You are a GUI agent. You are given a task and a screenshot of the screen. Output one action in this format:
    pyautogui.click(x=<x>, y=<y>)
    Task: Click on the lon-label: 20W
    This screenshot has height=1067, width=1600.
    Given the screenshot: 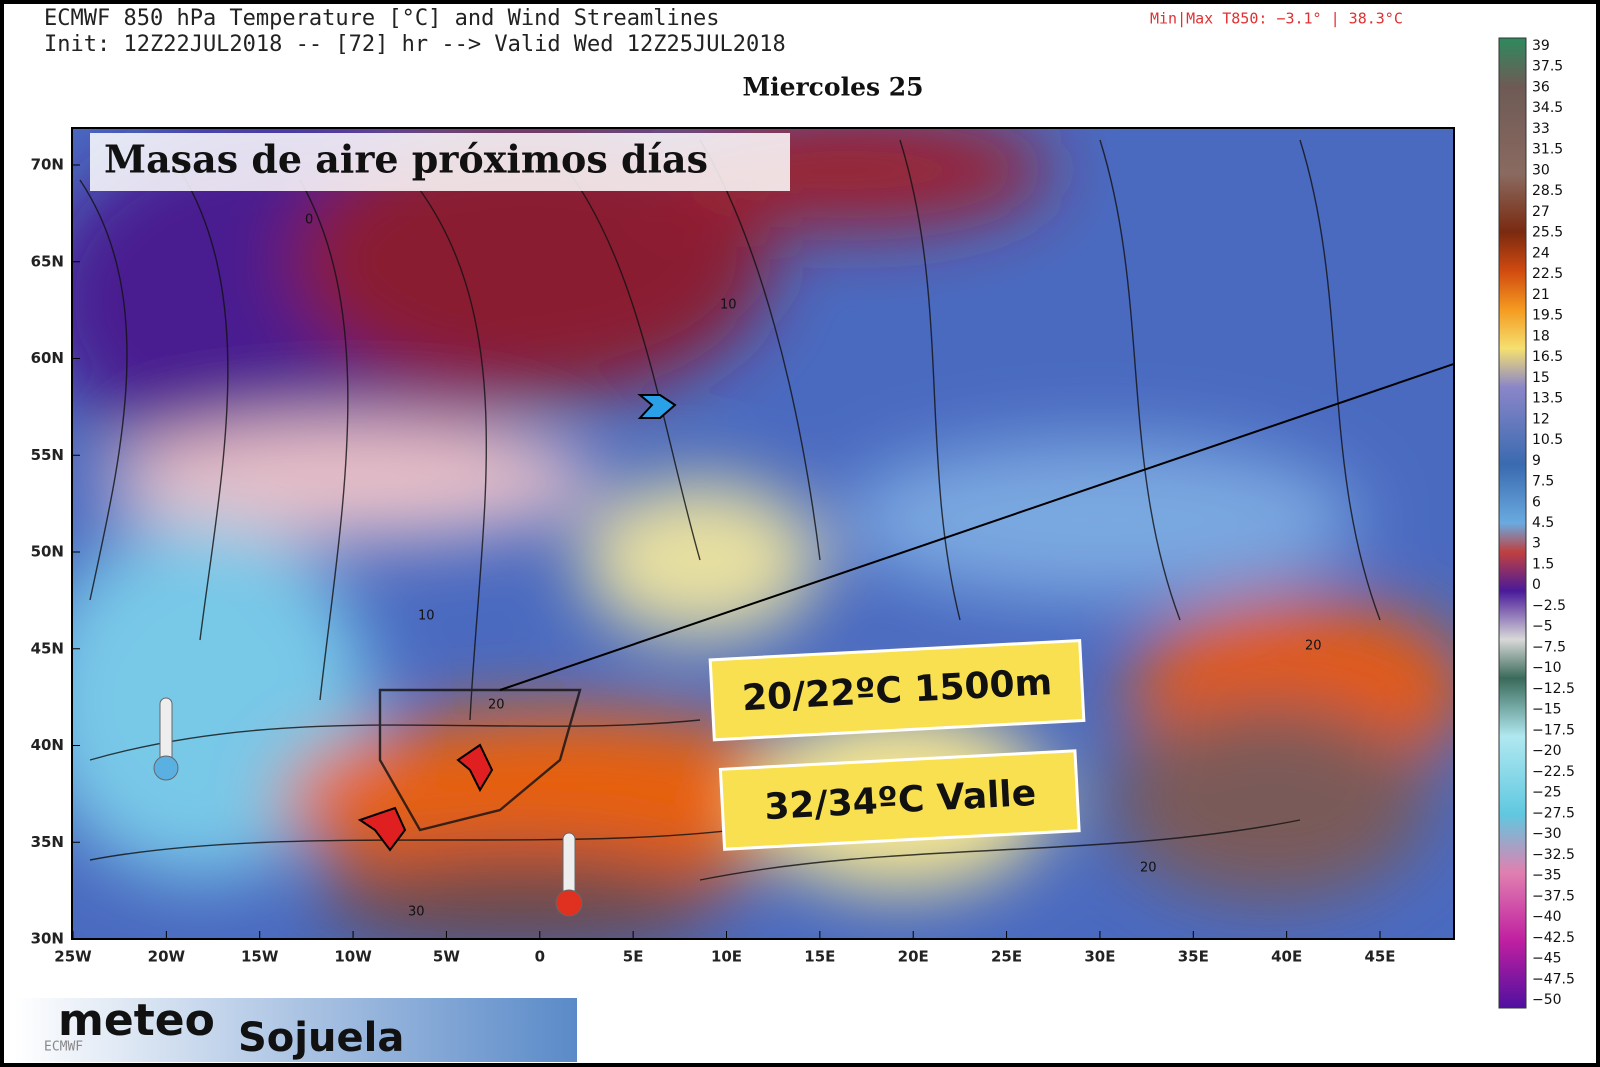 What is the action you would take?
    pyautogui.click(x=167, y=957)
    